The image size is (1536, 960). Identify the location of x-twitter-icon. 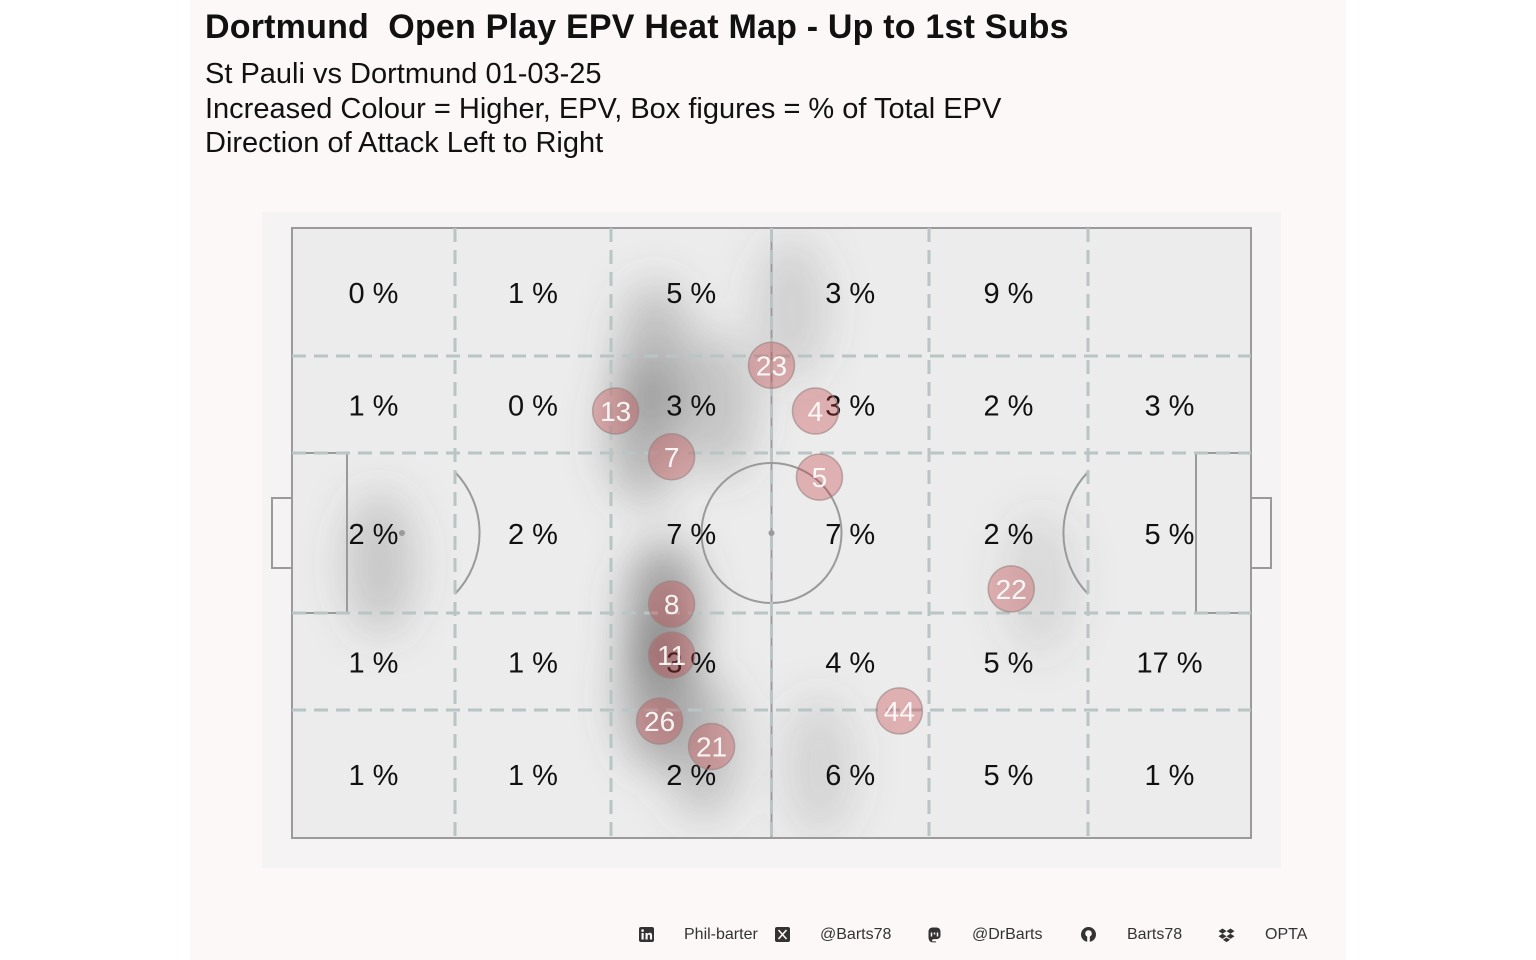
(782, 934).